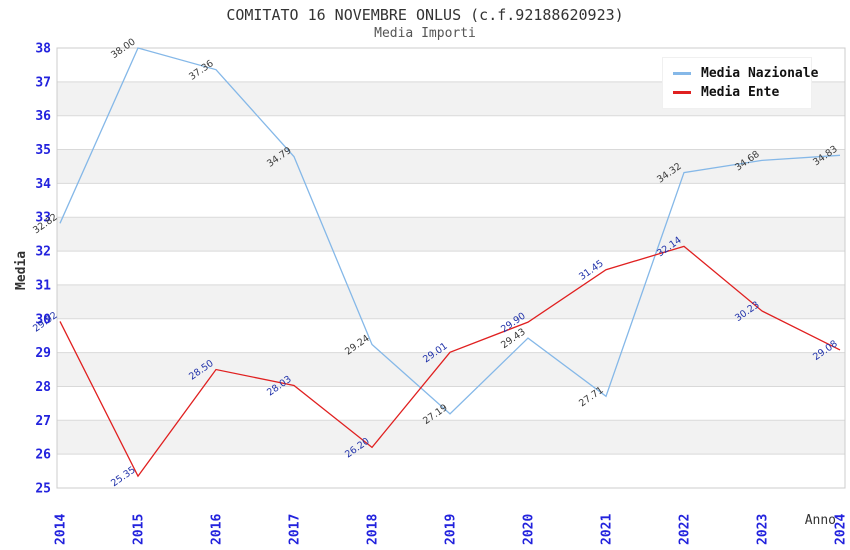 The height and width of the screenshot is (550, 850). What do you see at coordinates (43, 116) in the screenshot?
I see `y-tick-label: 36` at bounding box center [43, 116].